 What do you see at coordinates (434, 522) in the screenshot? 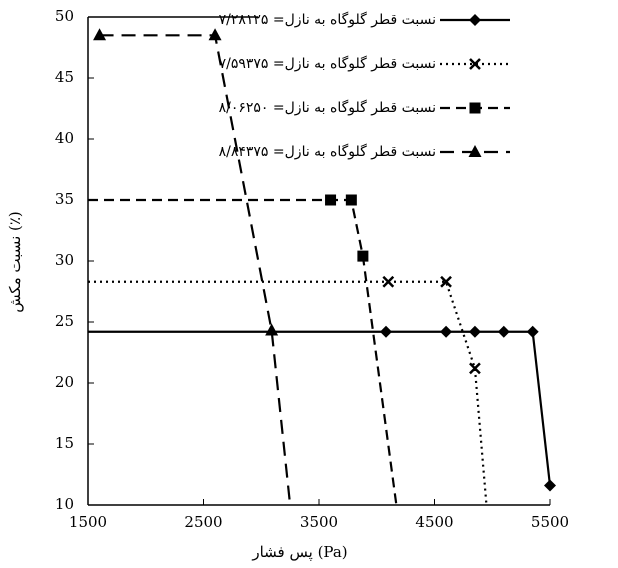
I see `x-tick-label: 4500` at bounding box center [434, 522].